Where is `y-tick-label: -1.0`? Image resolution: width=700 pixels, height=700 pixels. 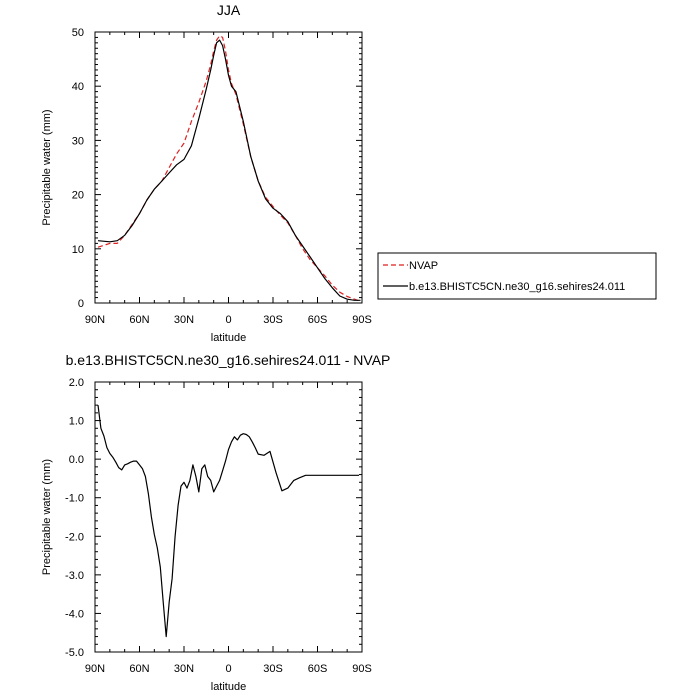
y-tick-label: -1.0 is located at coordinates (74, 499).